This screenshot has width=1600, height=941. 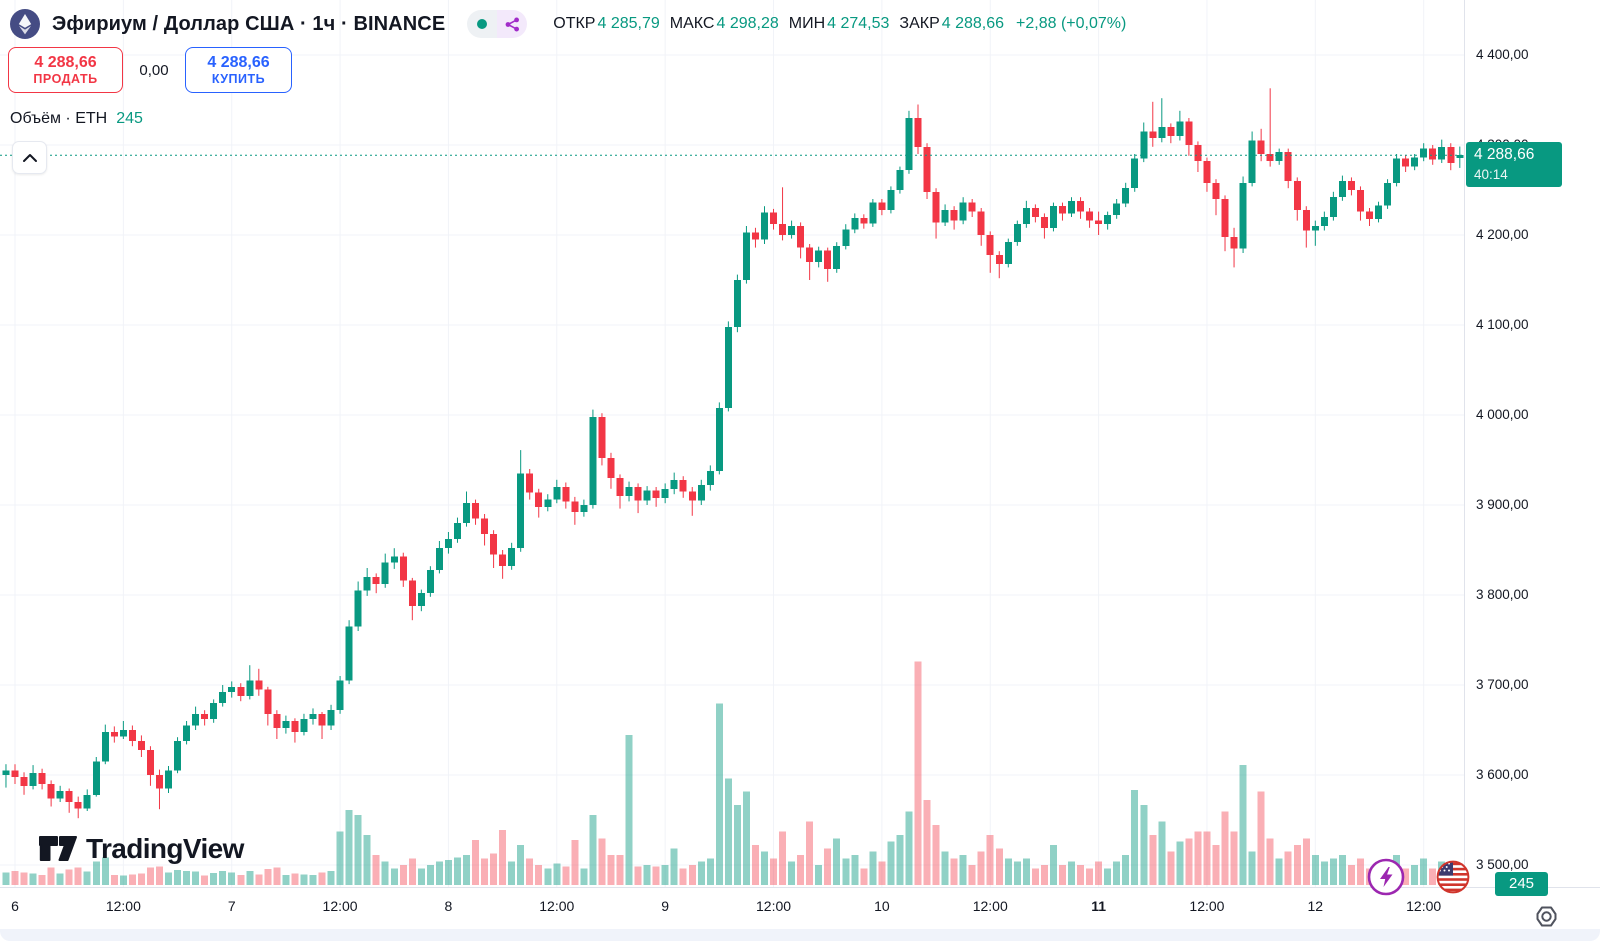 I want to click on share-icon, so click(x=512, y=24).